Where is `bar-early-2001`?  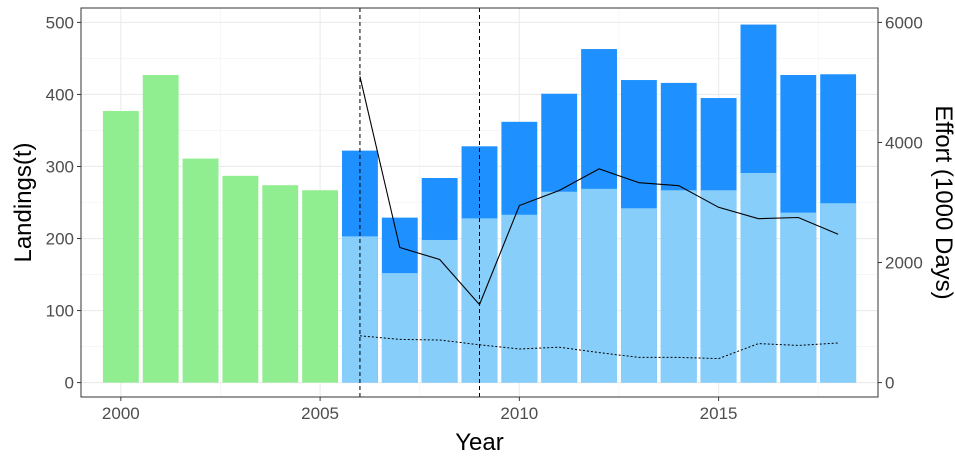
bar-early-2001 is located at coordinates (160, 228).